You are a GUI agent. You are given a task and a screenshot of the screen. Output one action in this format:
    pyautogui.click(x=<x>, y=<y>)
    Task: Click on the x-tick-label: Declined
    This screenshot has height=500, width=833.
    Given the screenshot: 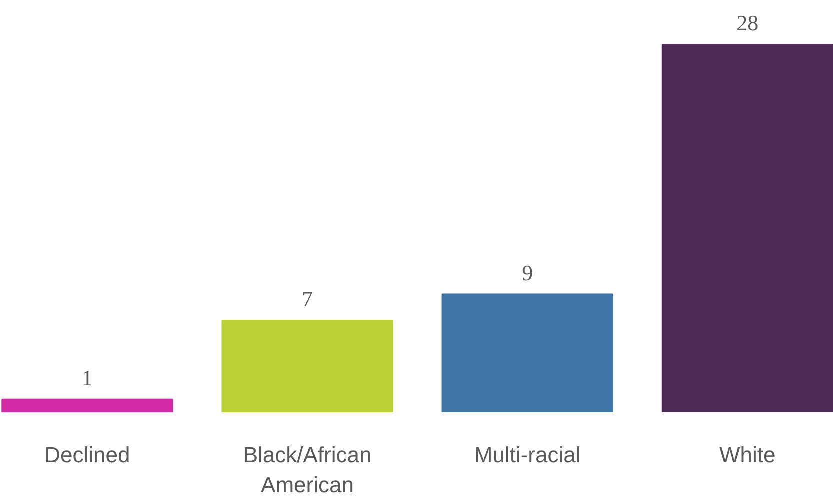 What is the action you would take?
    pyautogui.click(x=87, y=455)
    